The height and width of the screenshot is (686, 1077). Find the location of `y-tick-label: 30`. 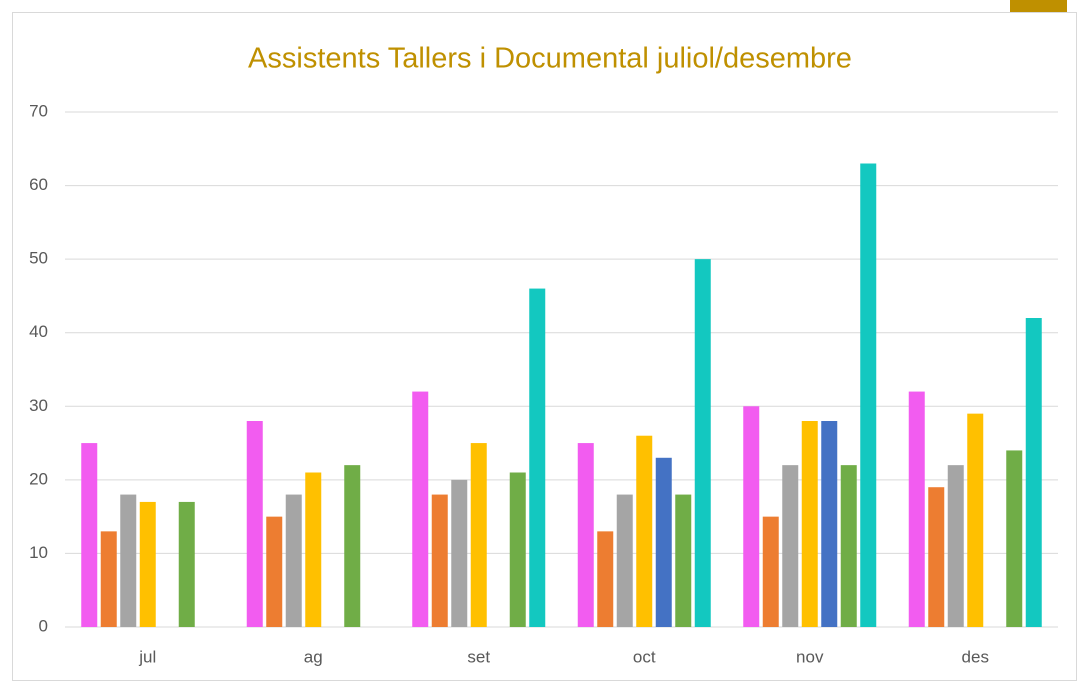

y-tick-label: 30 is located at coordinates (38, 405).